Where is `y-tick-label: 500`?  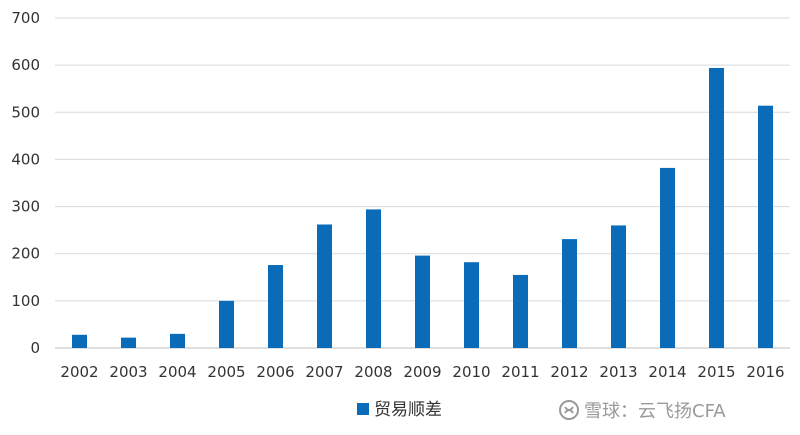
y-tick-label: 500 is located at coordinates (25, 112).